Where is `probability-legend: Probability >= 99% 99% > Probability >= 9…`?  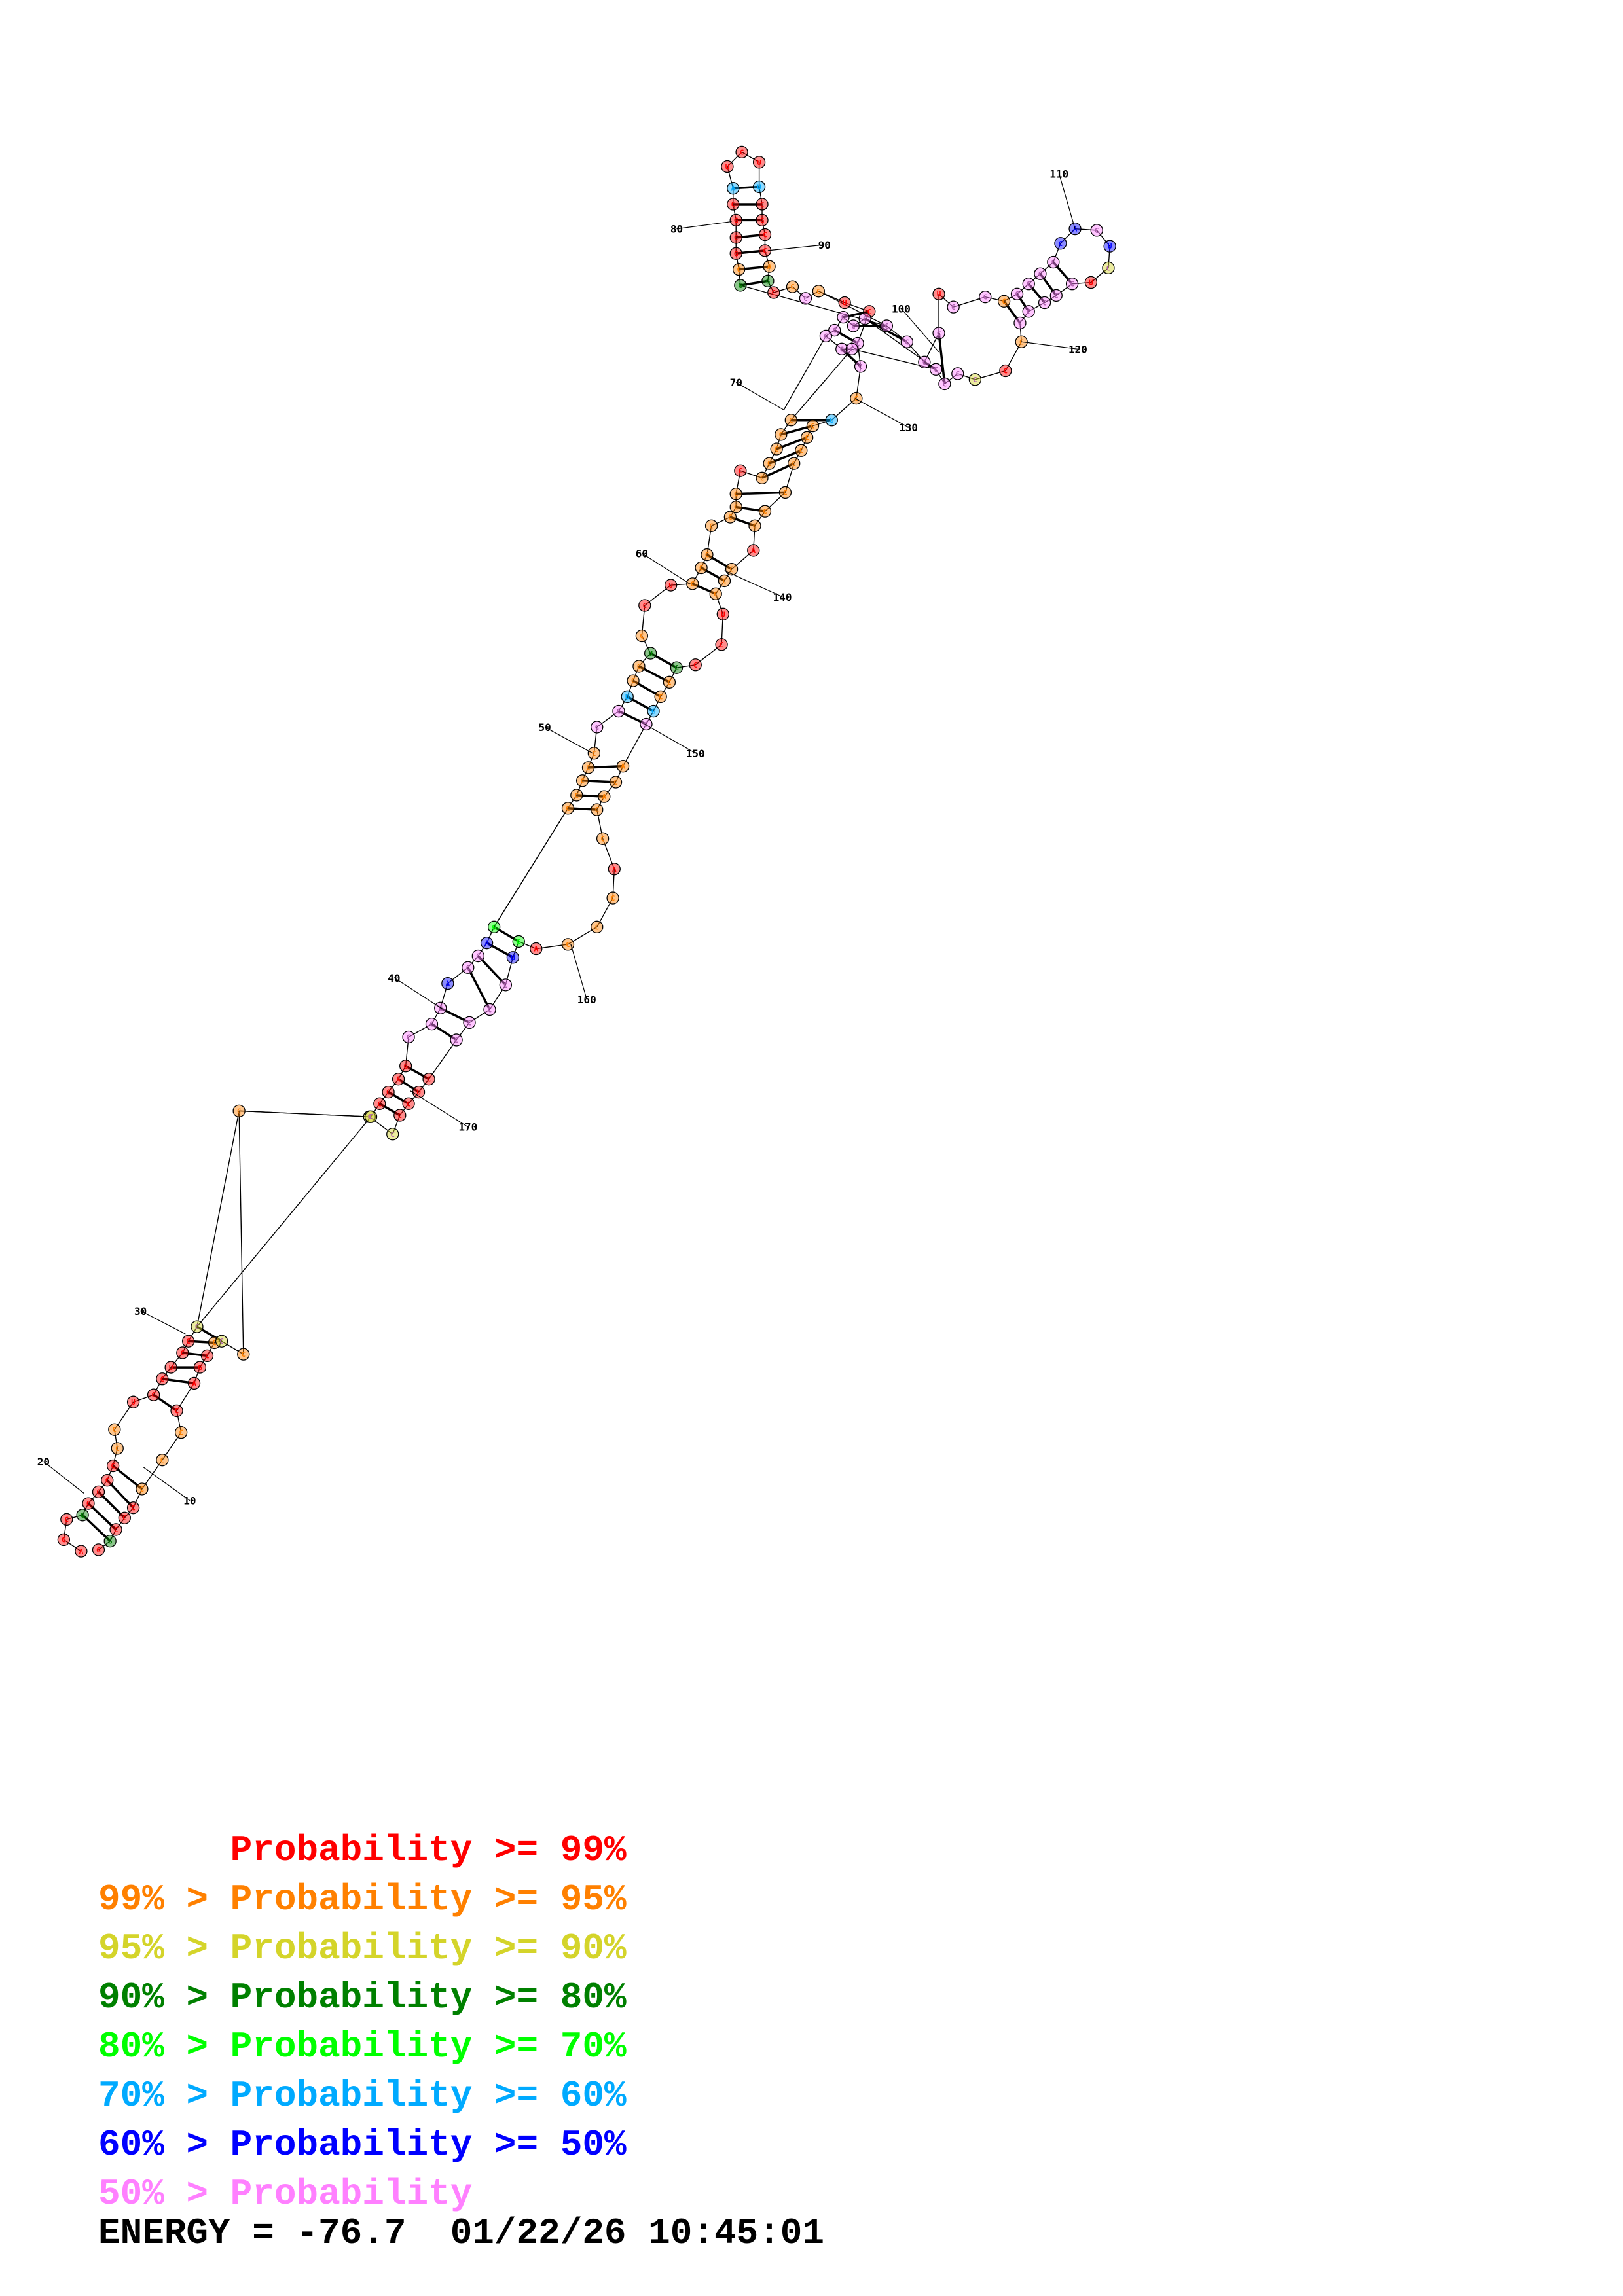
probability-legend: Probability >= 99% 99% > Probability >= 9… is located at coordinates (362, 2022).